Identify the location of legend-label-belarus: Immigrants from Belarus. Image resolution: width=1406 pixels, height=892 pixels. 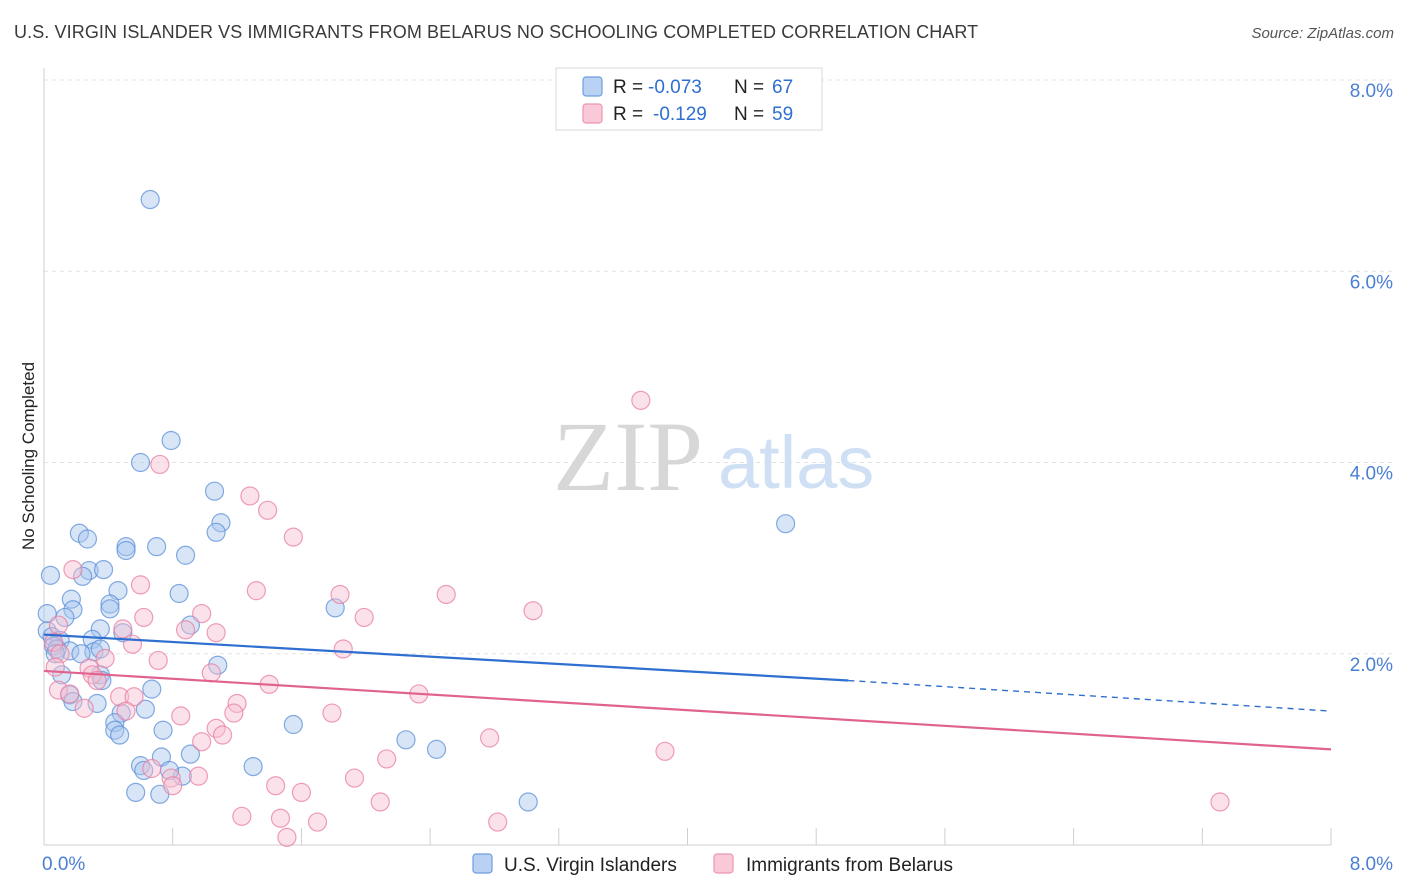
(849, 865).